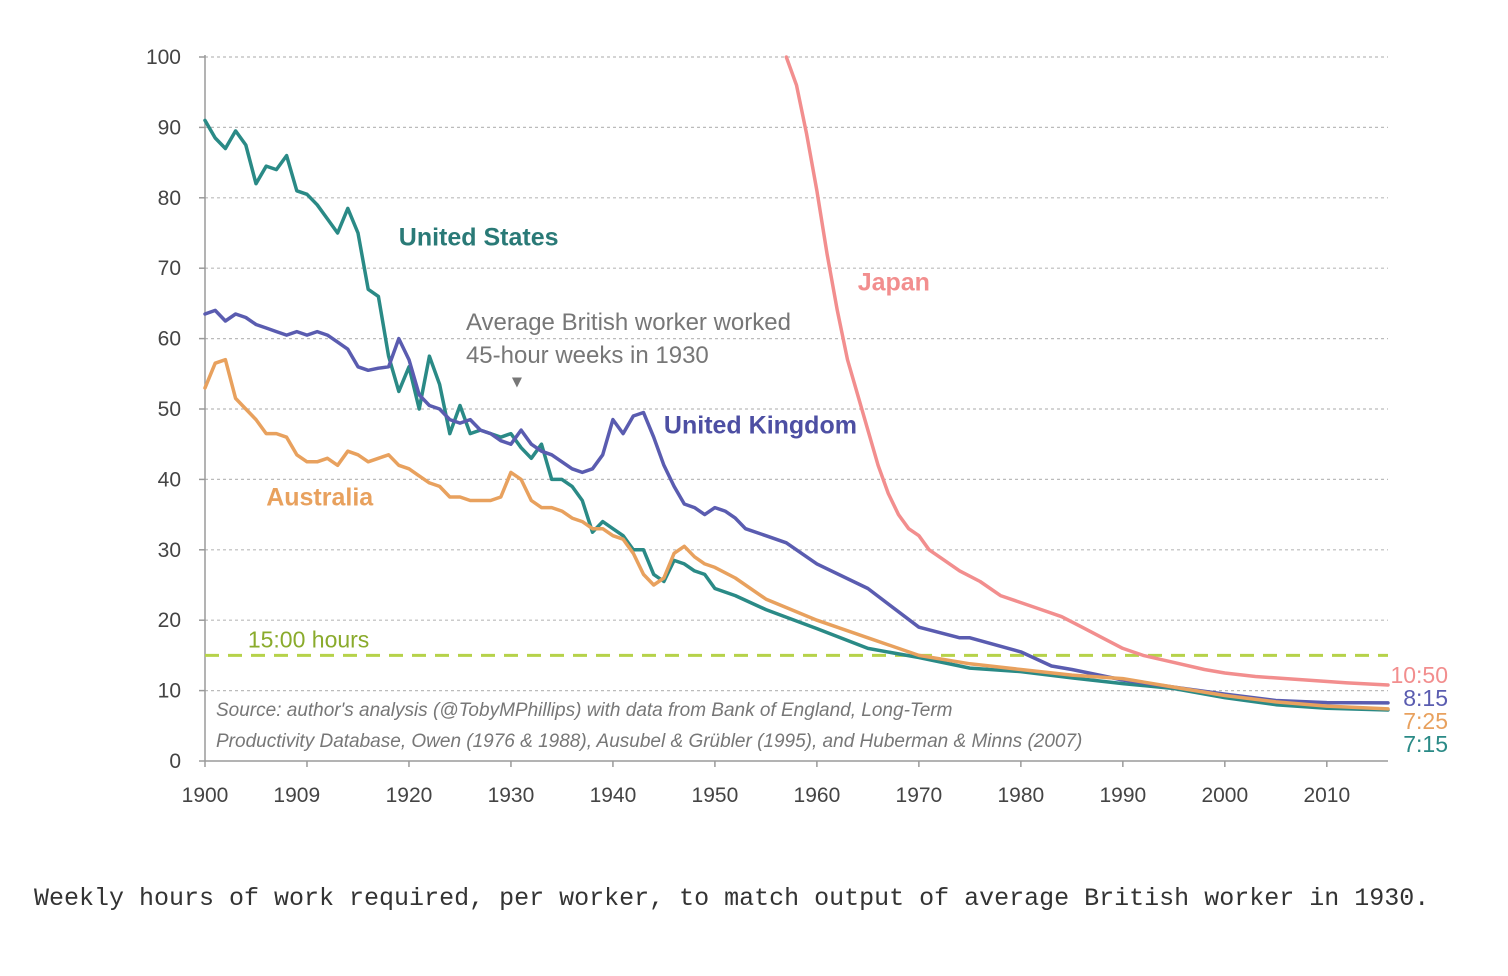 Image resolution: width=1508 pixels, height=976 pixels. What do you see at coordinates (715, 795) in the screenshot?
I see `x-tick-label: 1950` at bounding box center [715, 795].